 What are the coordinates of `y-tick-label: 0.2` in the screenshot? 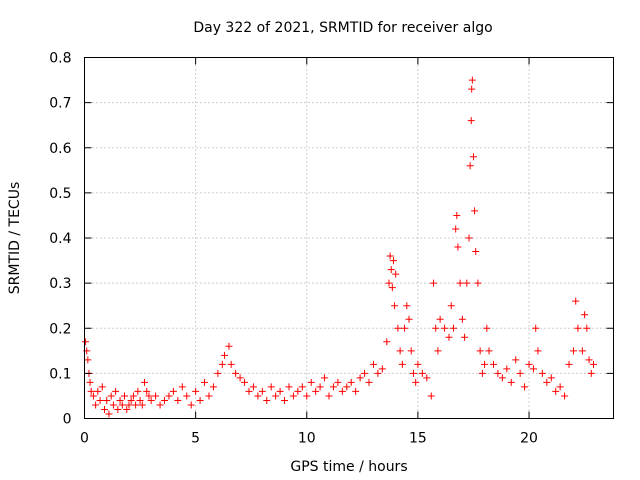 It's located at (60, 329).